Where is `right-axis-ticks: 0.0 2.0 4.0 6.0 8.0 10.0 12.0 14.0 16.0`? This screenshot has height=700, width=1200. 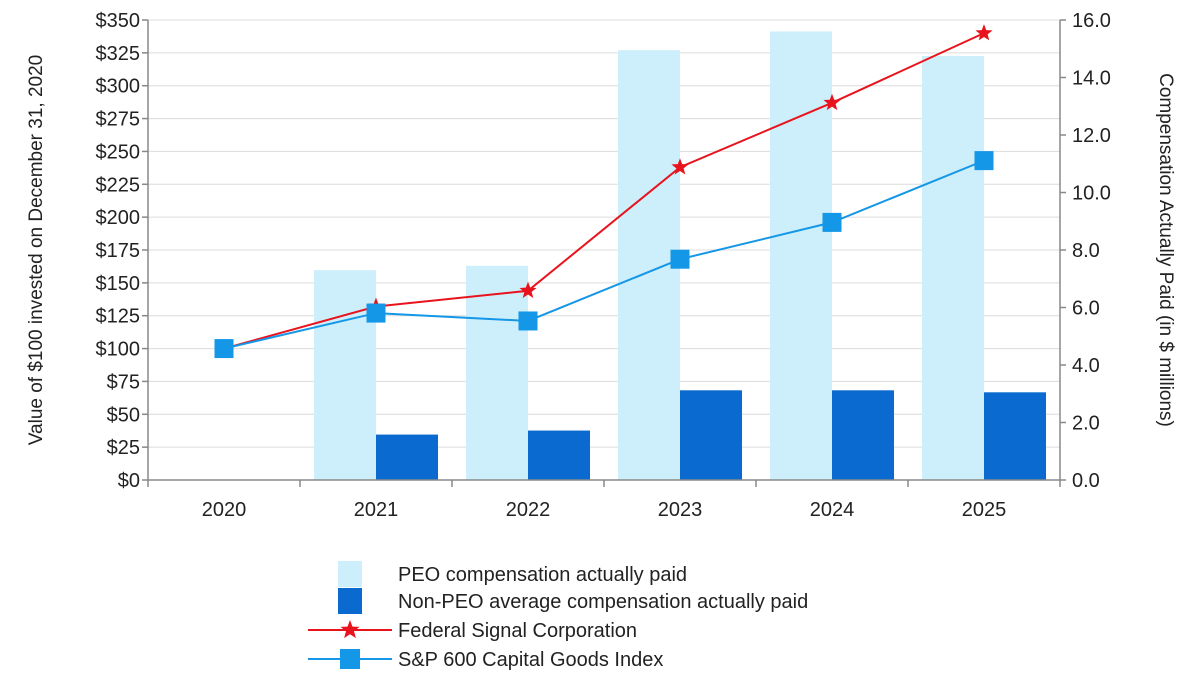 right-axis-ticks: 0.0 2.0 4.0 6.0 8.0 10.0 12.0 14.0 16.0 is located at coordinates (1091, 251).